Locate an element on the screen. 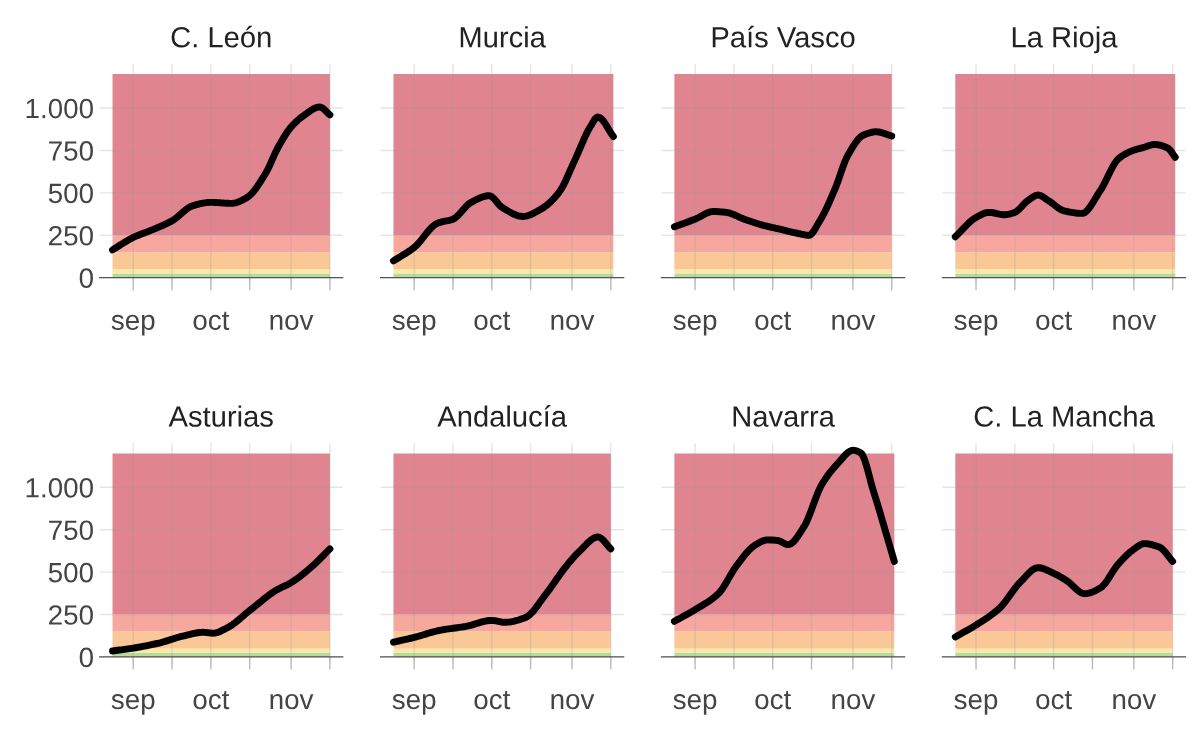 Image resolution: width=1200 pixels, height=735 pixels. chart-title: País Vasco is located at coordinates (783, 36).